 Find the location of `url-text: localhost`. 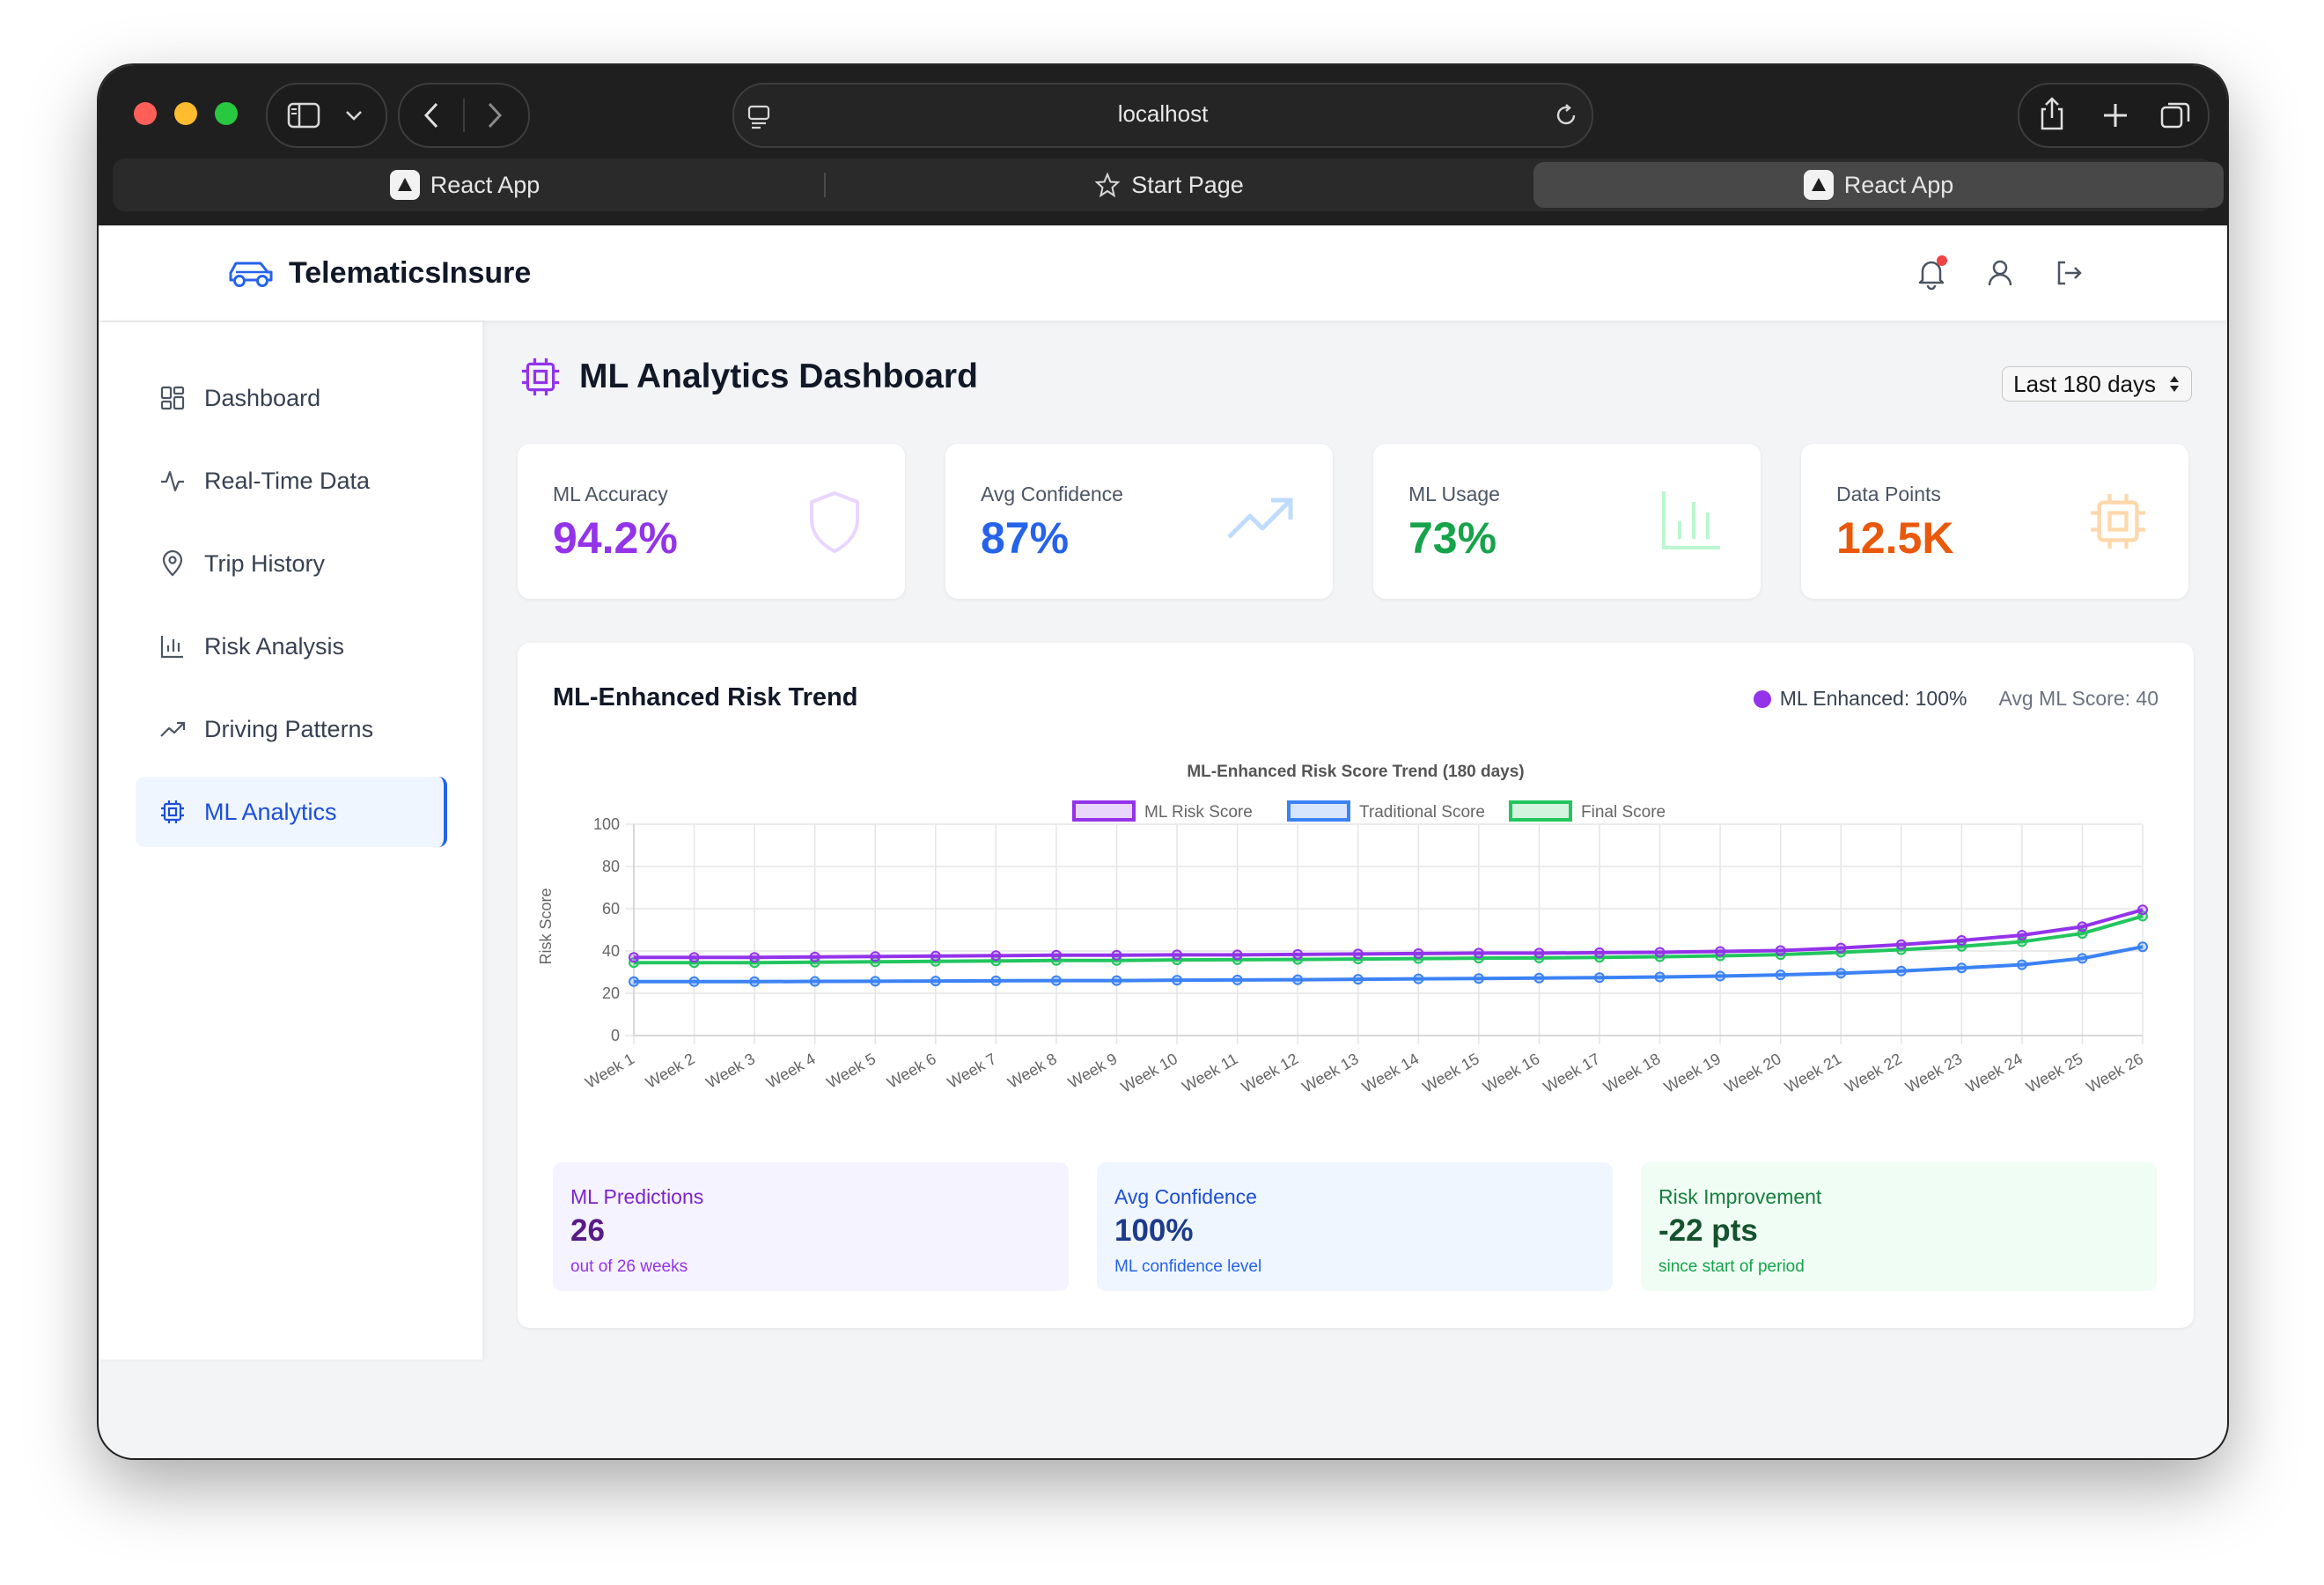

url-text: localhost is located at coordinates (1163, 114).